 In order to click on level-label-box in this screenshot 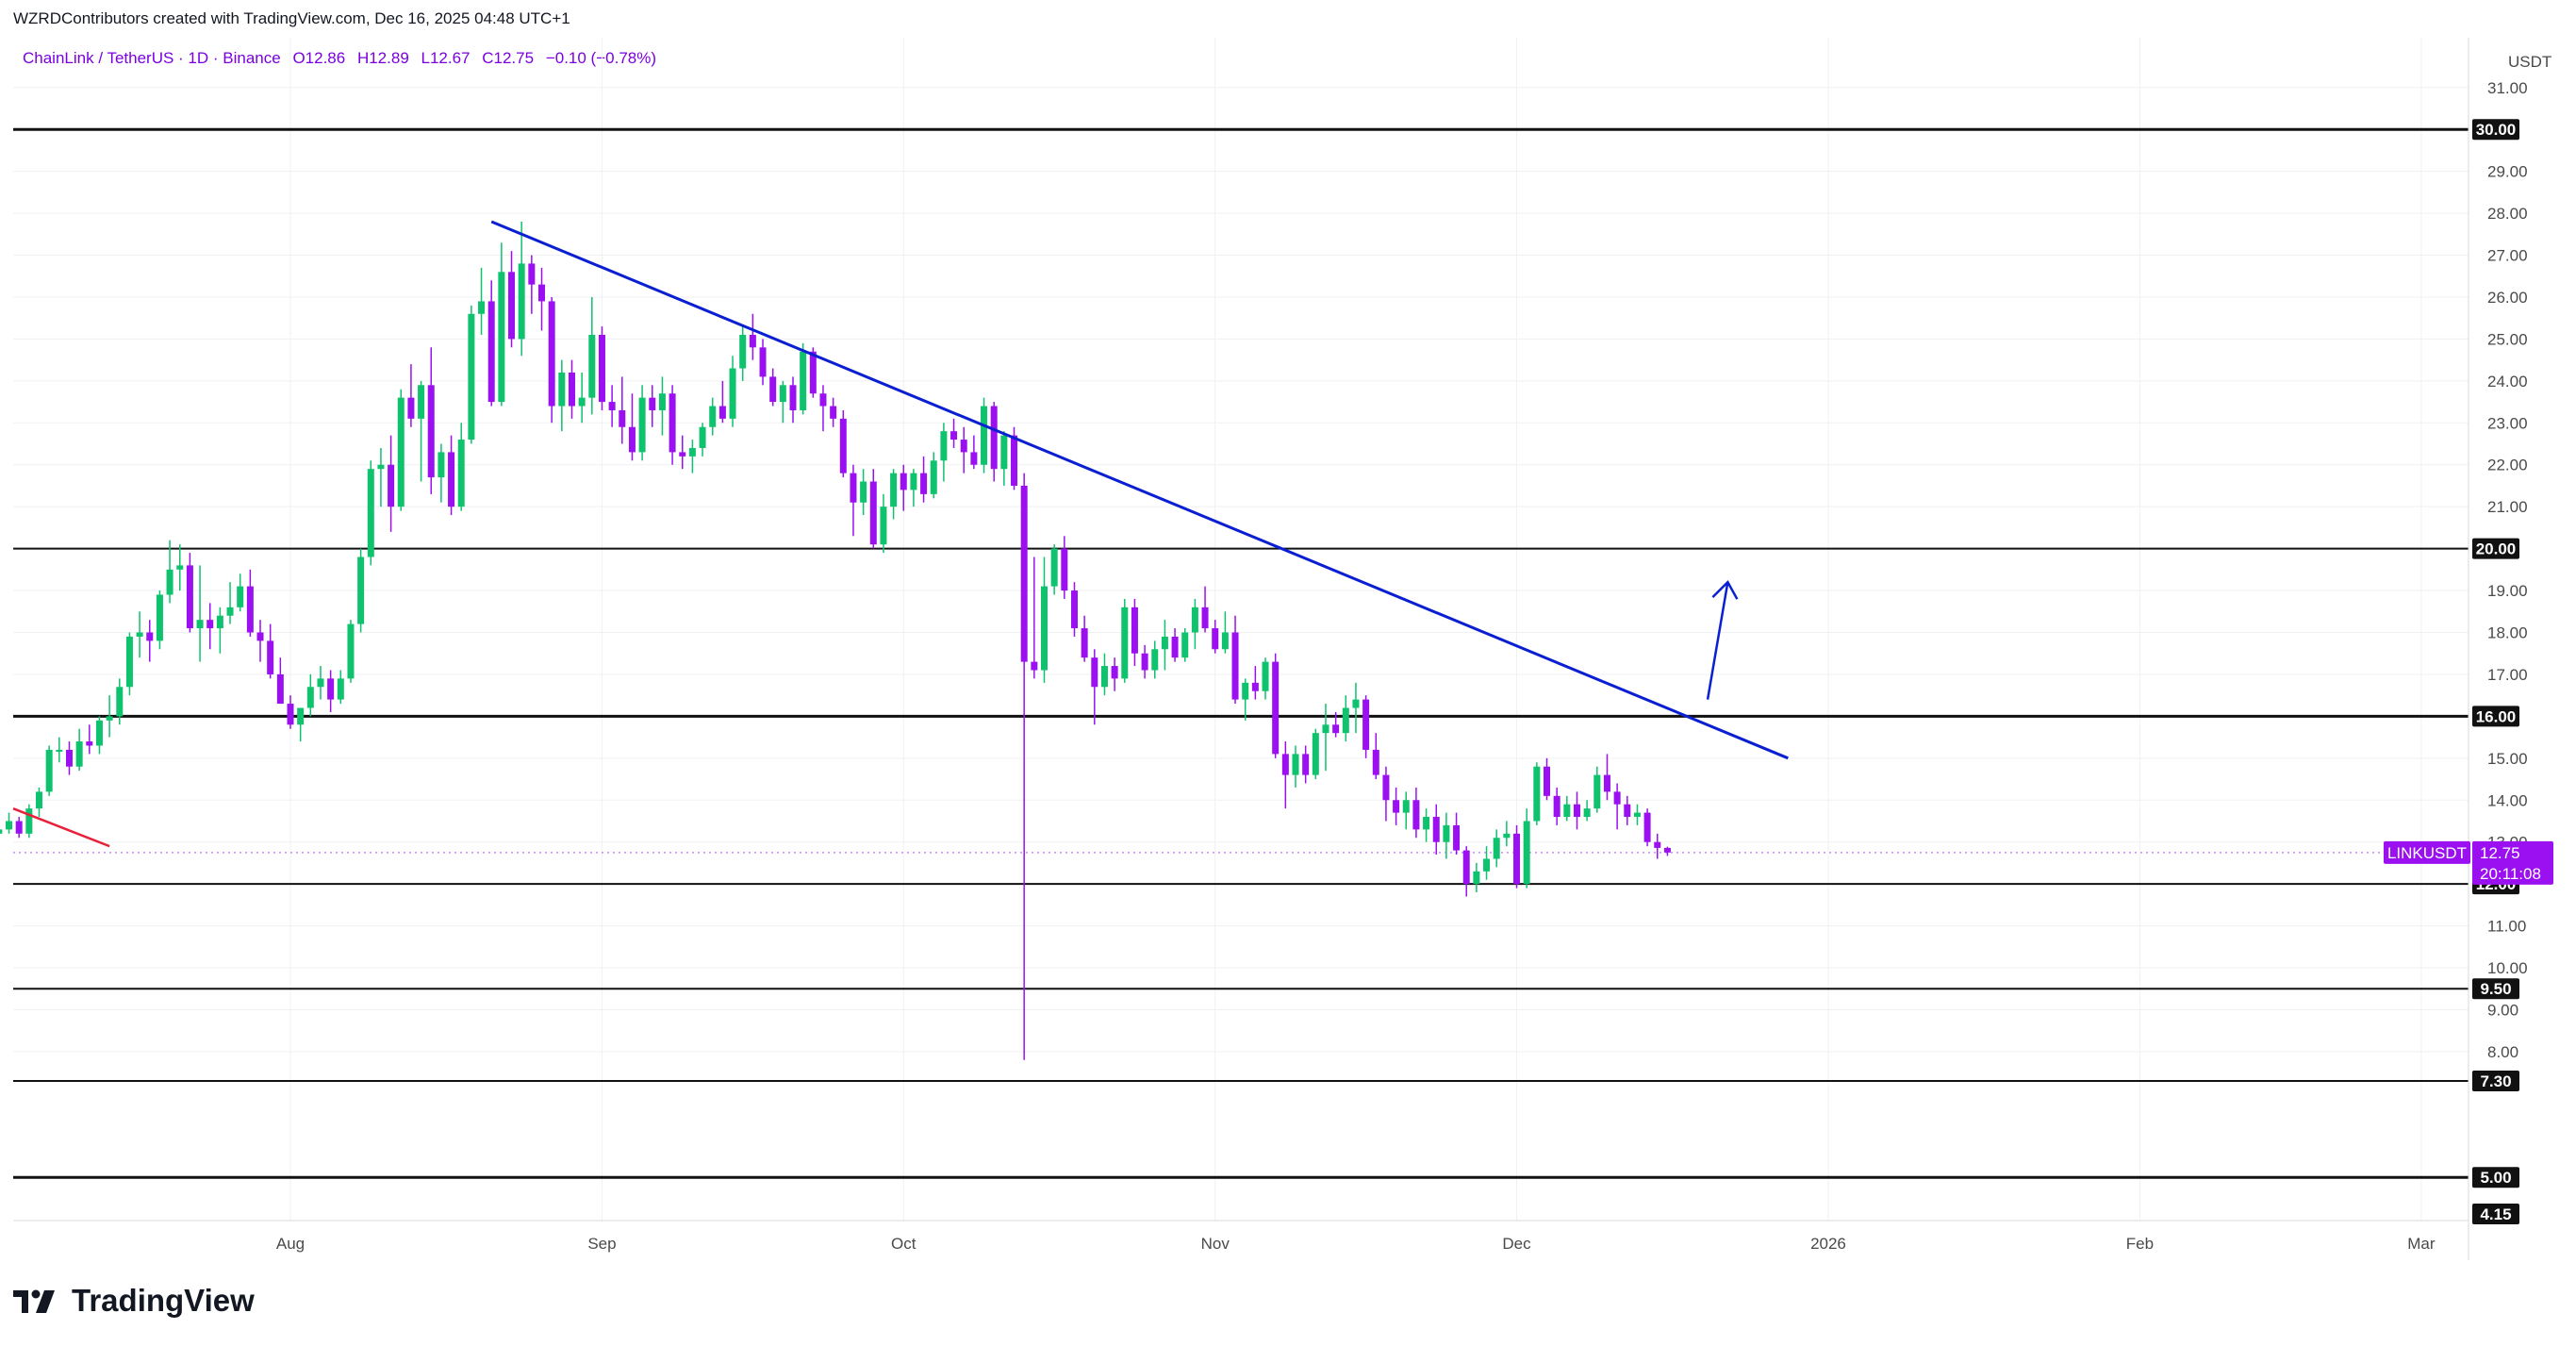, I will do `click(2495, 1081)`.